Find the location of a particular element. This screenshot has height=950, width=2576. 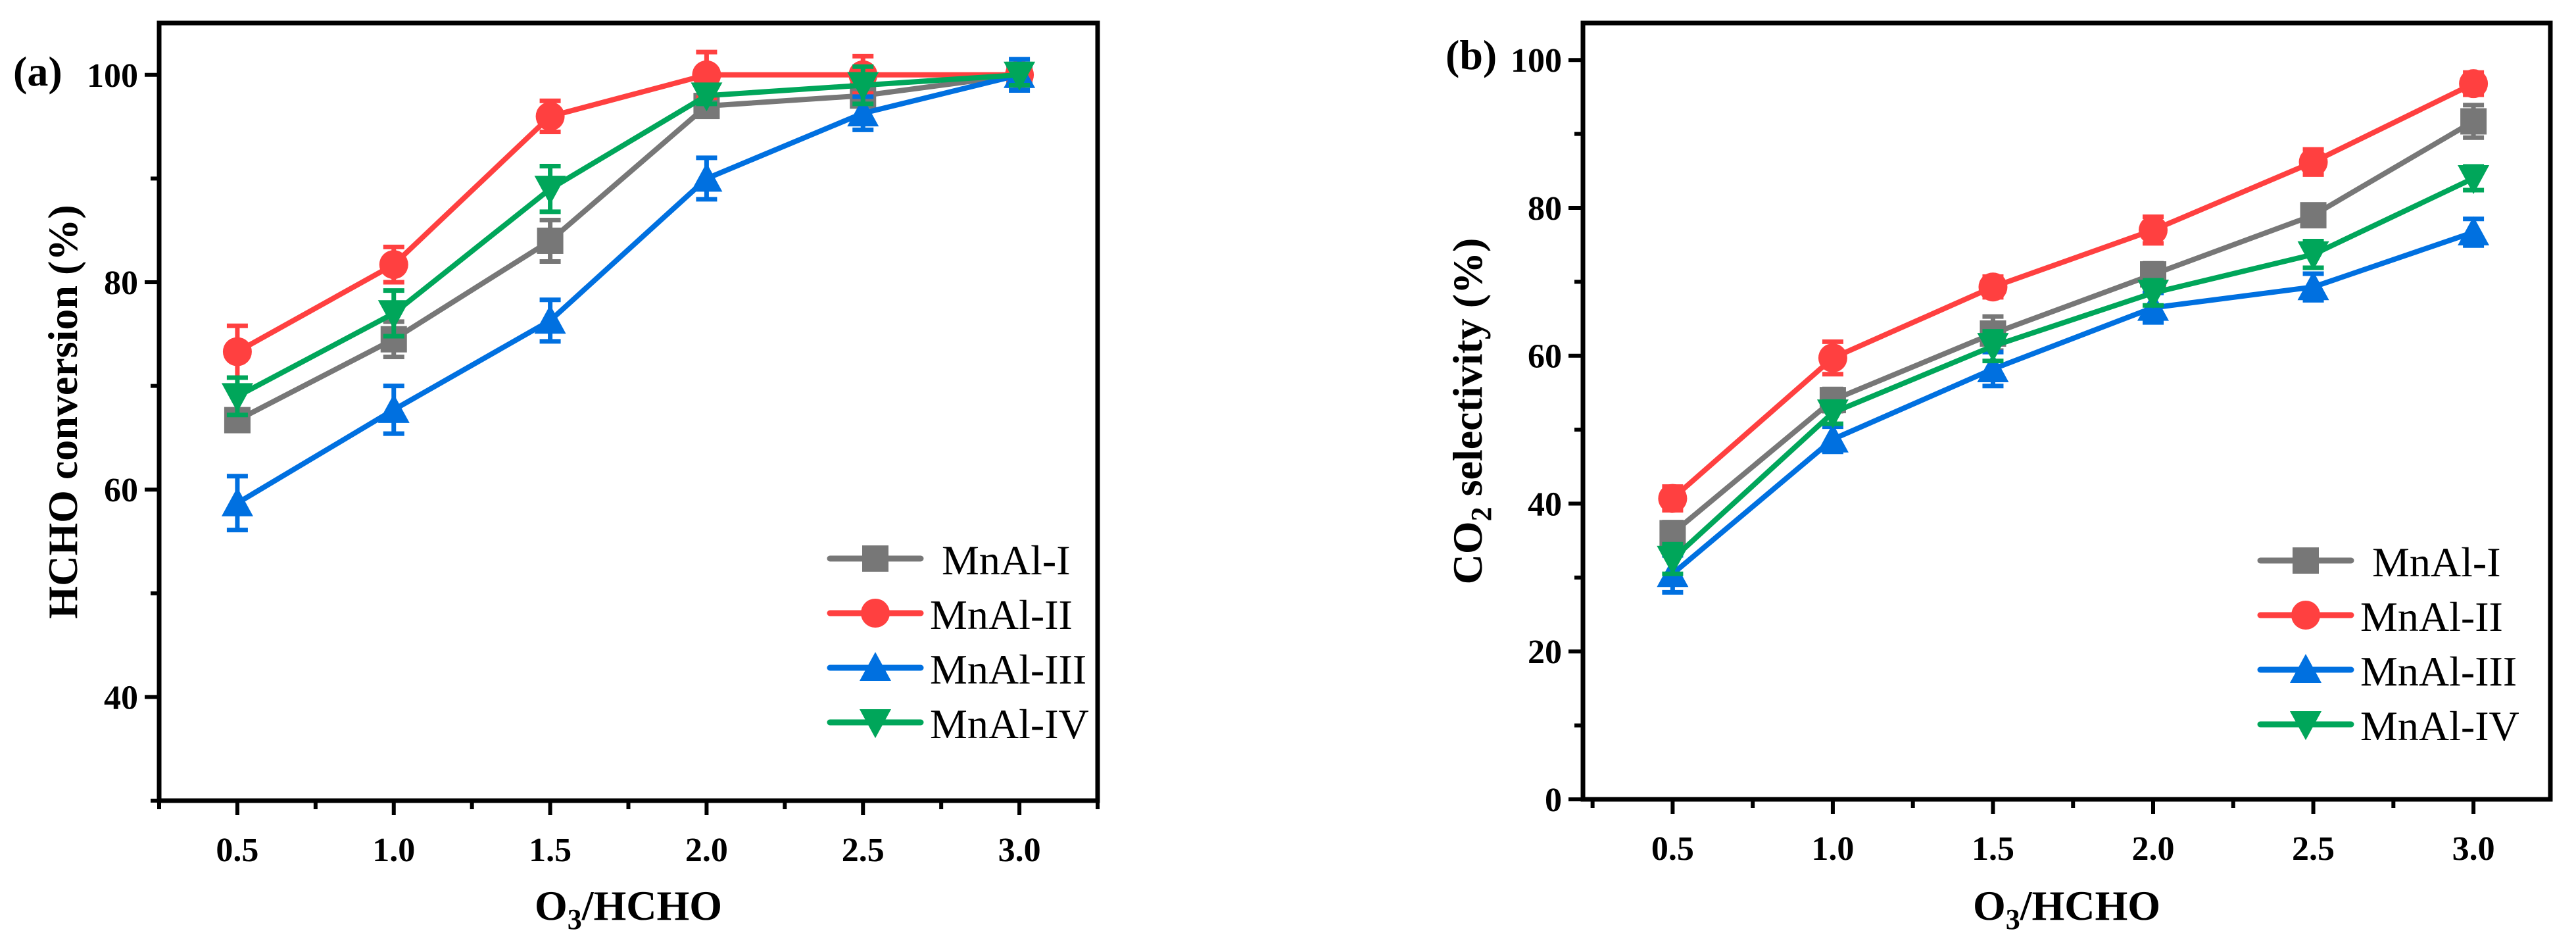

x-axis-title: O3/HCHO is located at coordinates (628, 909).